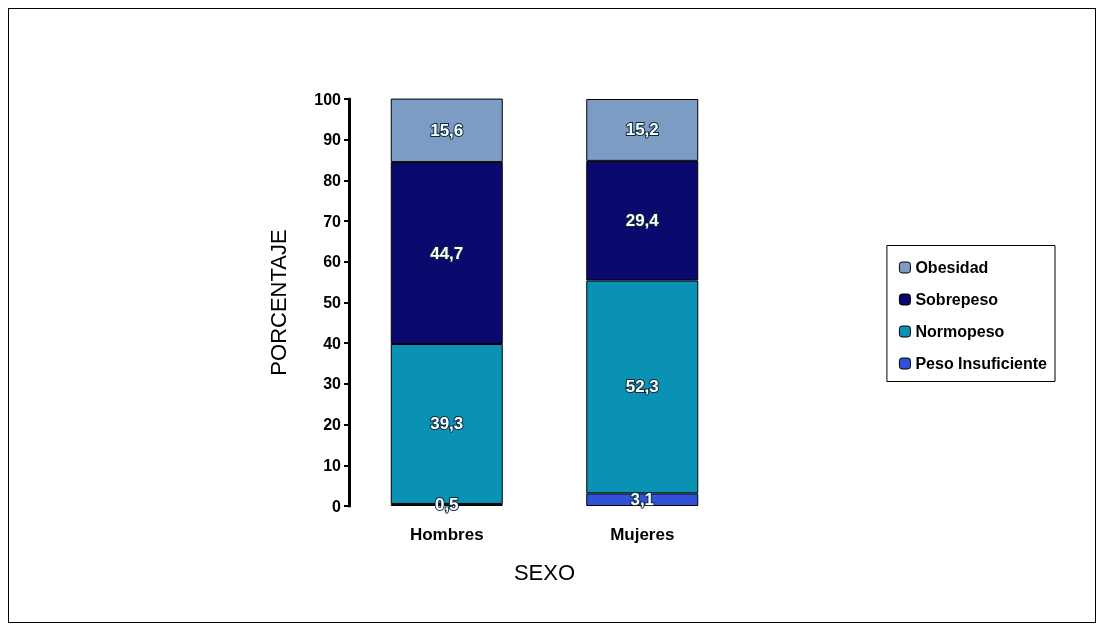  Describe the element at coordinates (332, 425) in the screenshot. I see `y-tick-label: 20` at that location.